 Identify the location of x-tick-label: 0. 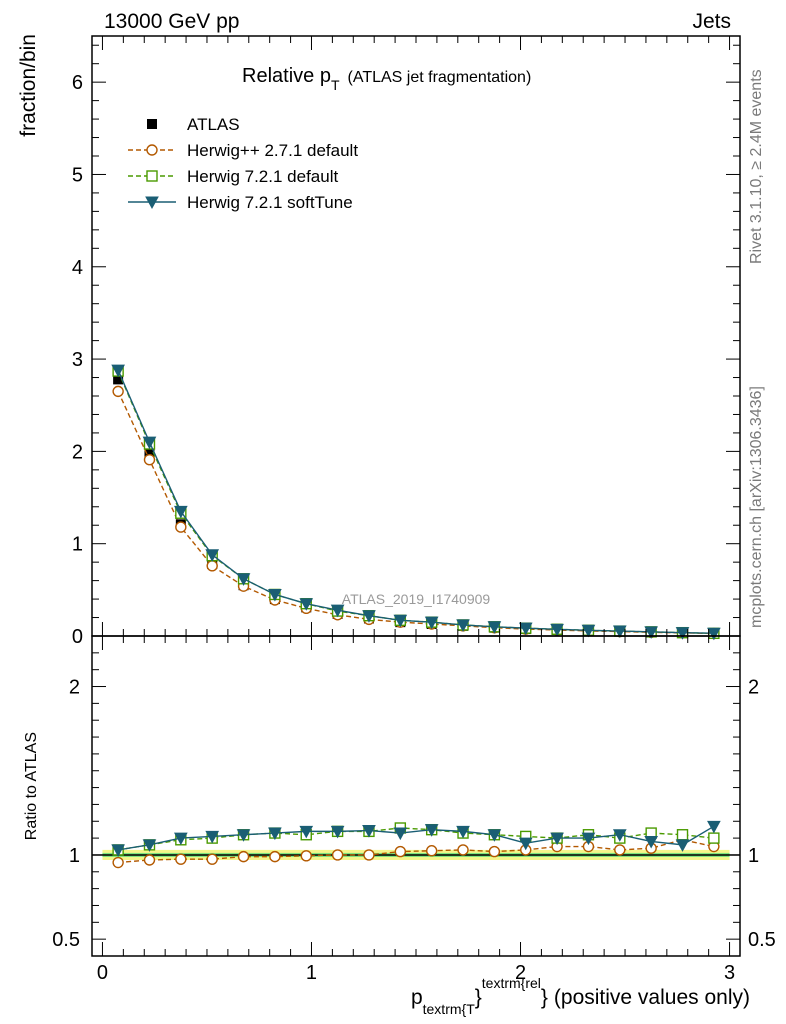
(102, 973).